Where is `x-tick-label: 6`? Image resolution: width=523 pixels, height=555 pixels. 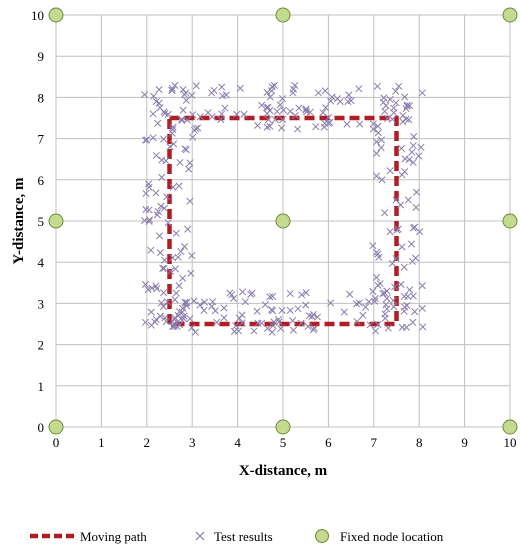
x-tick-label: 6 is located at coordinates (328, 442).